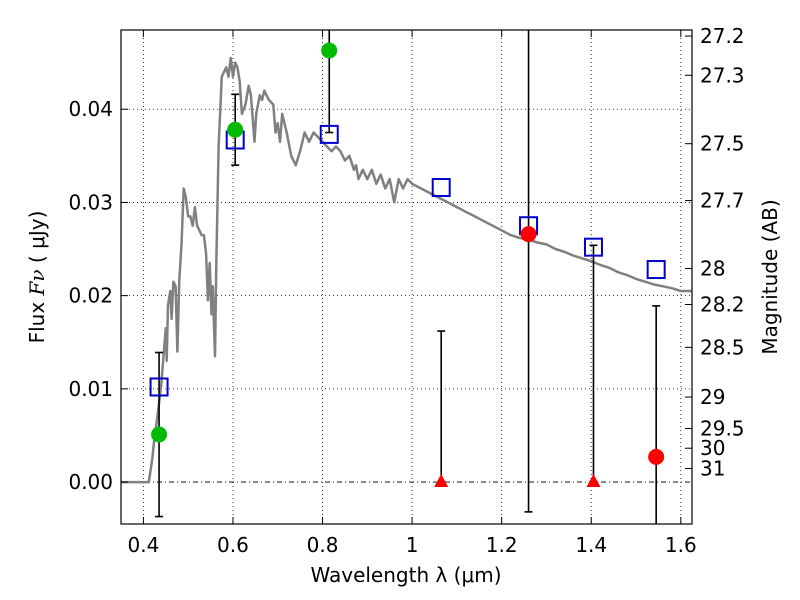 The height and width of the screenshot is (600, 800). Describe the element at coordinates (722, 347) in the screenshot. I see `right-tick-label: 28.5` at that location.